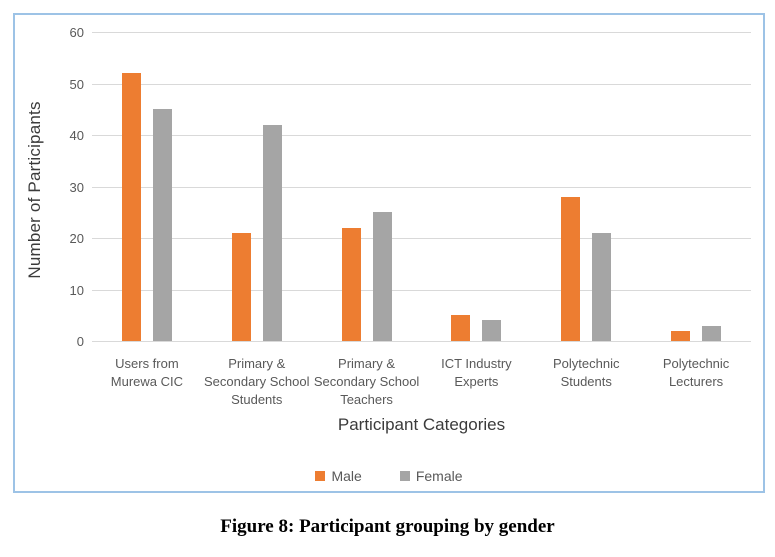  I want to click on category-label: Primary & Secondary School Teachers, so click(366, 381).